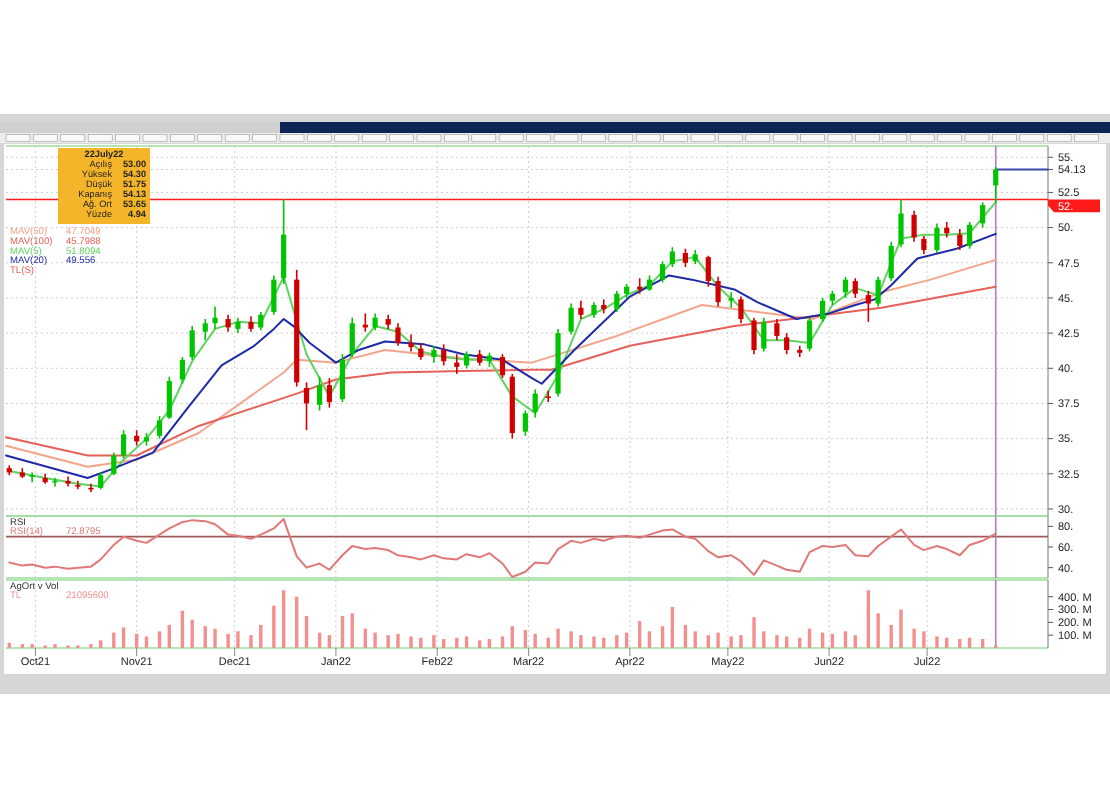 This screenshot has width=1110, height=800. I want to click on line-series, so click(502, 548).